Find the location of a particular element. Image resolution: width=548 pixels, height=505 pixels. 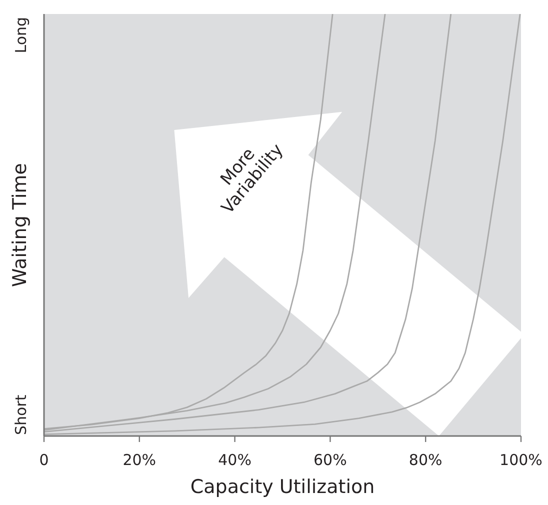

x-tick-label: 80% is located at coordinates (425, 460).